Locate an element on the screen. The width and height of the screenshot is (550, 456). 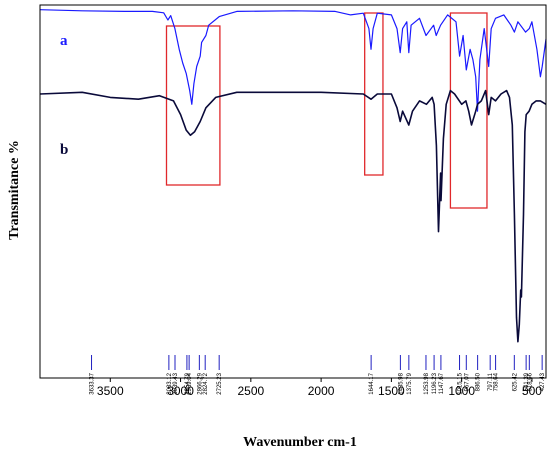
peak-marker-label: 2939.04 is located at coordinates (190, 383).